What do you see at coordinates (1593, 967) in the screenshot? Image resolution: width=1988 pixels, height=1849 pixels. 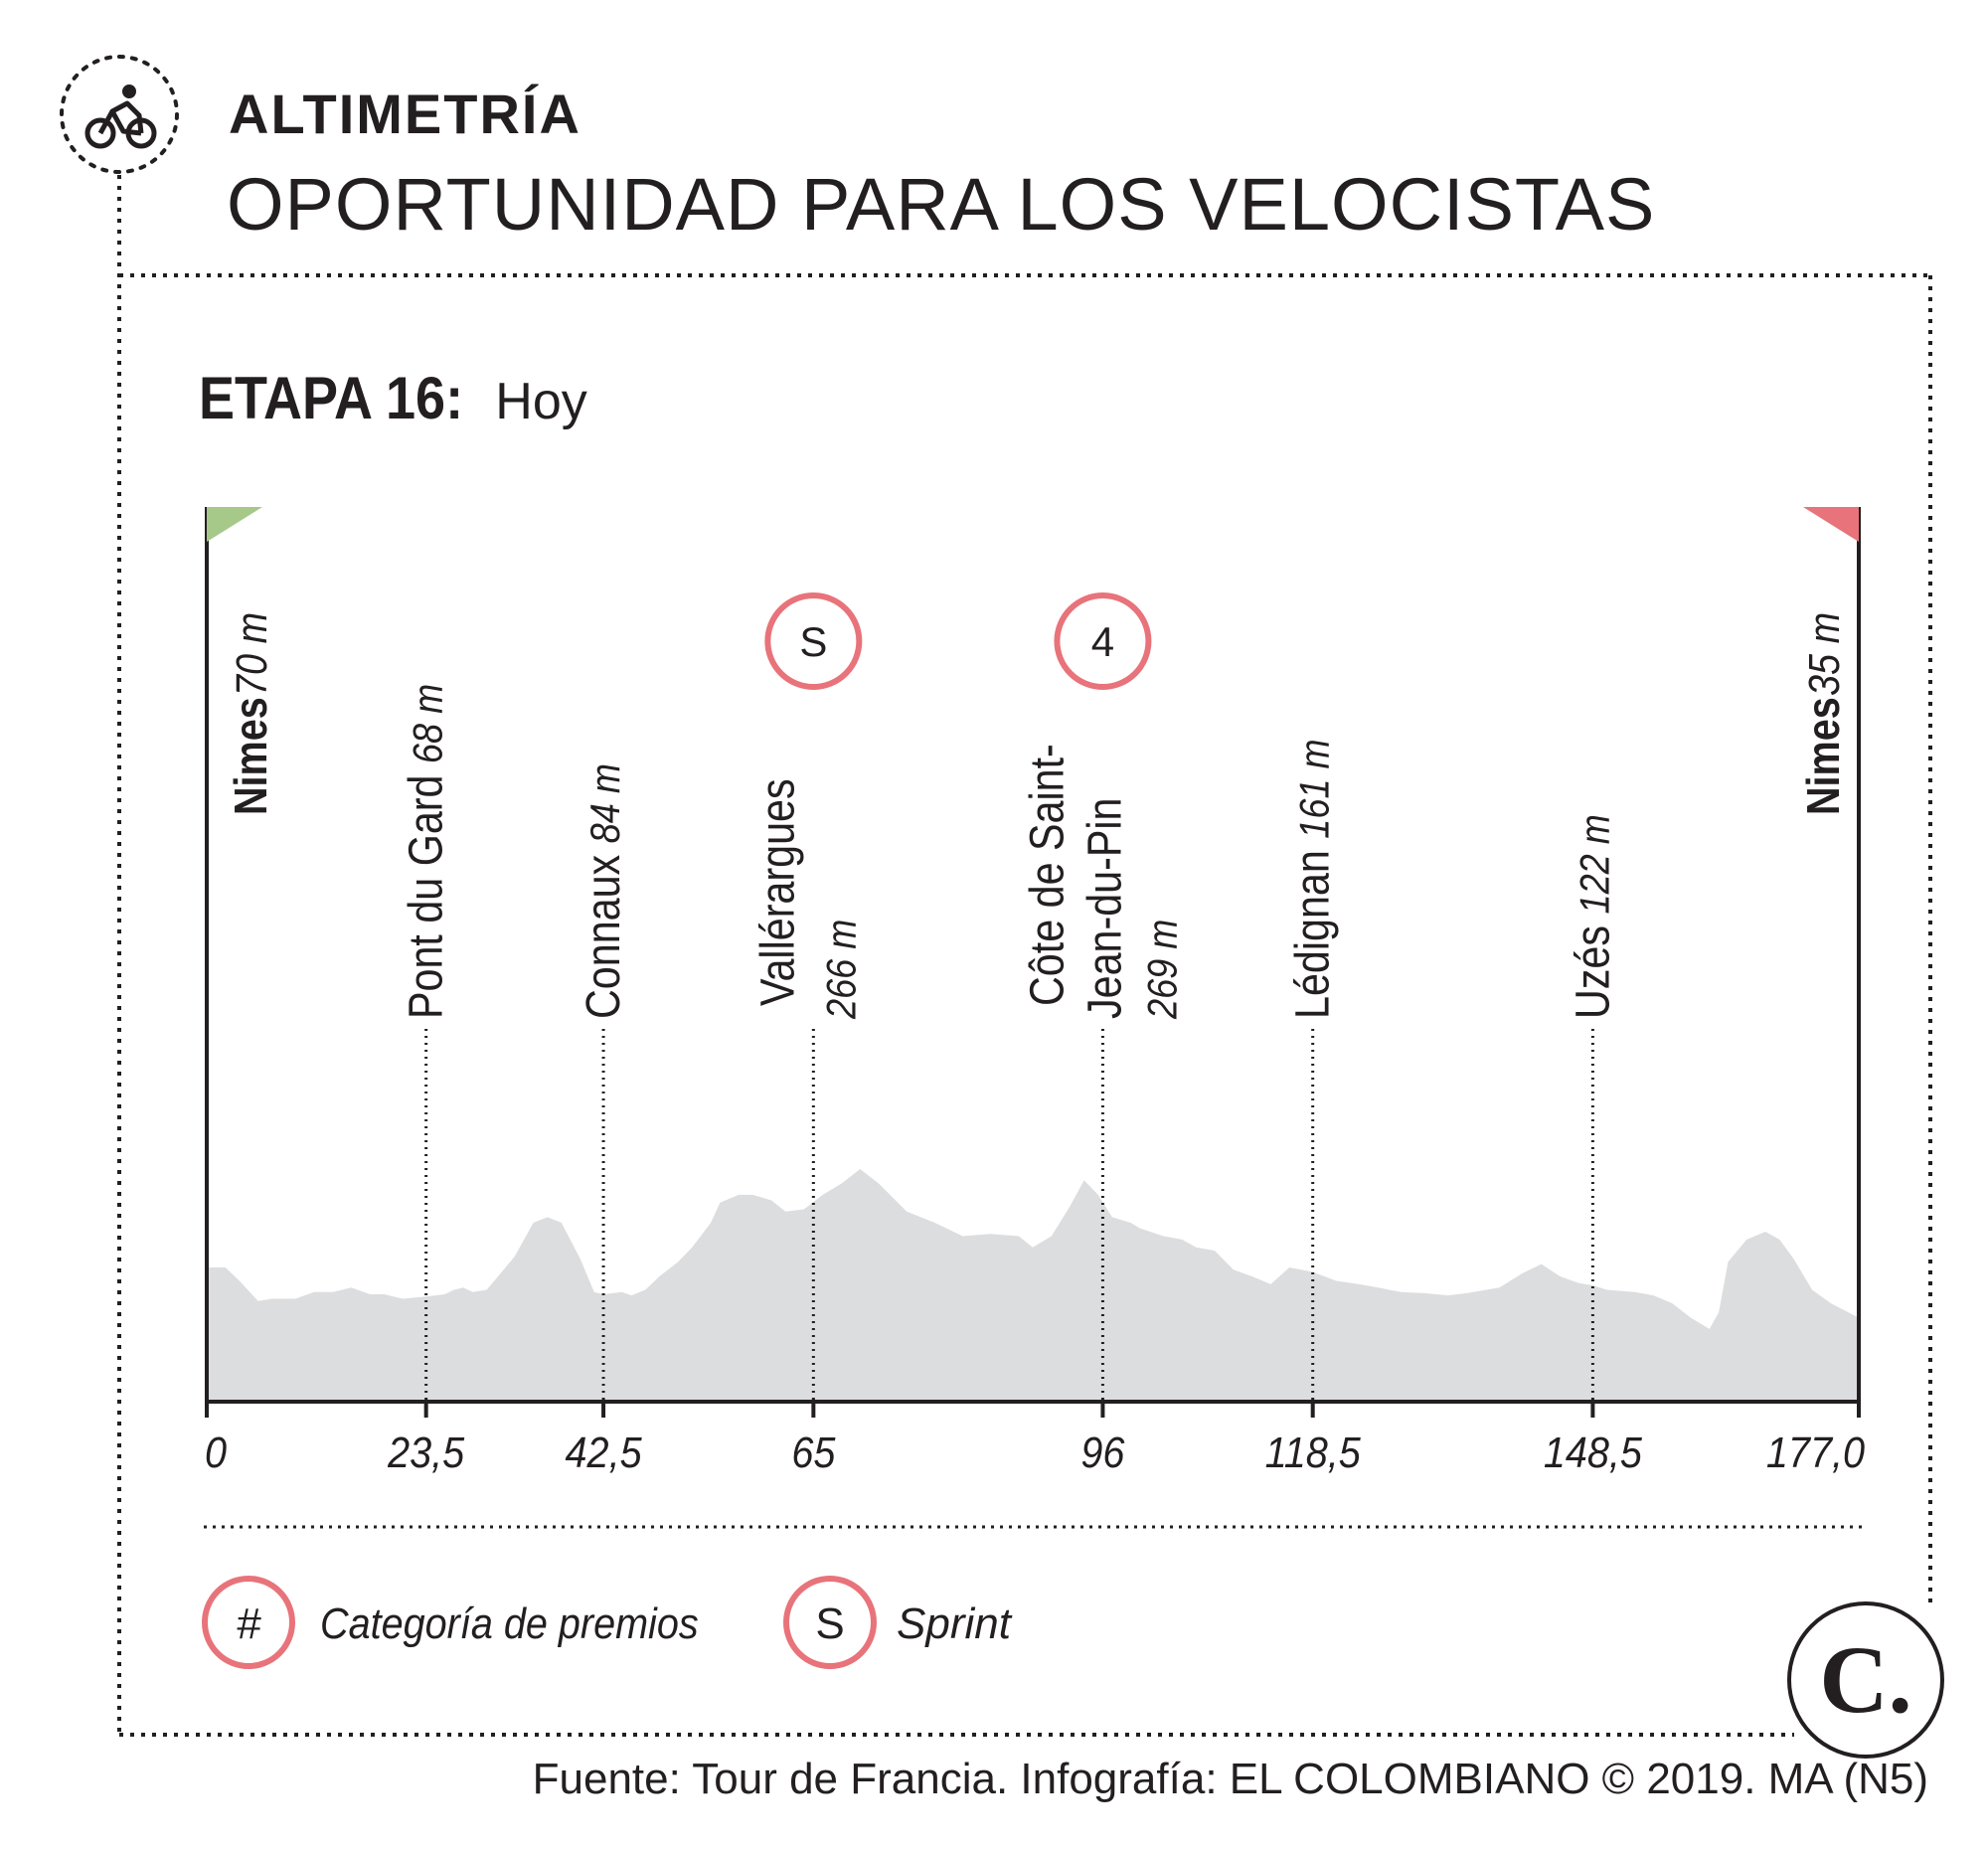 I see `waypoint-name: Uzés` at bounding box center [1593, 967].